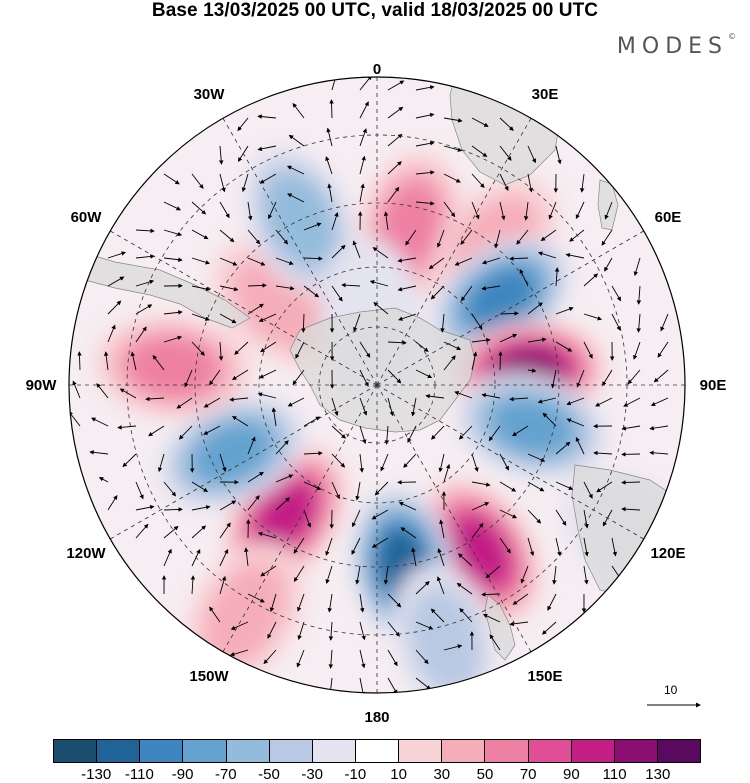 Image resolution: width=750 pixels, height=783 pixels. I want to click on latitude-circle, so click(377, 385).